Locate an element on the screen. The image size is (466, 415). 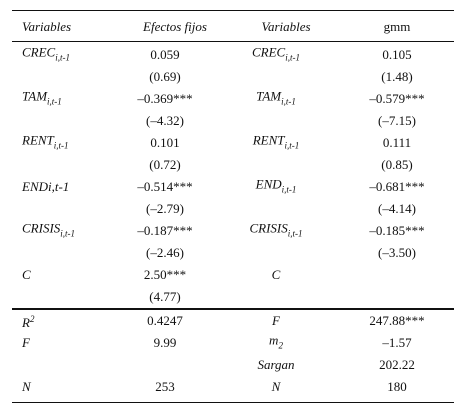
value-cell: (–2.79) is located at coordinates (165, 208).